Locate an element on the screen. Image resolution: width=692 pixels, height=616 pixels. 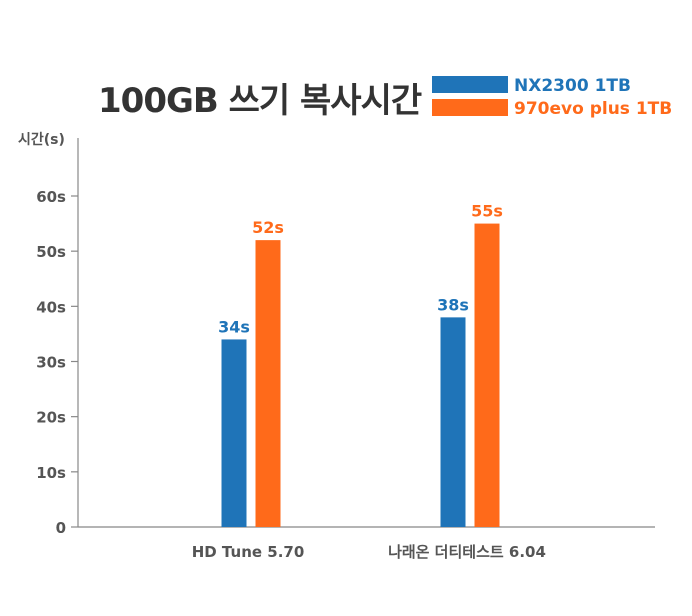
y-tick-label: 60s is located at coordinates (51, 197).